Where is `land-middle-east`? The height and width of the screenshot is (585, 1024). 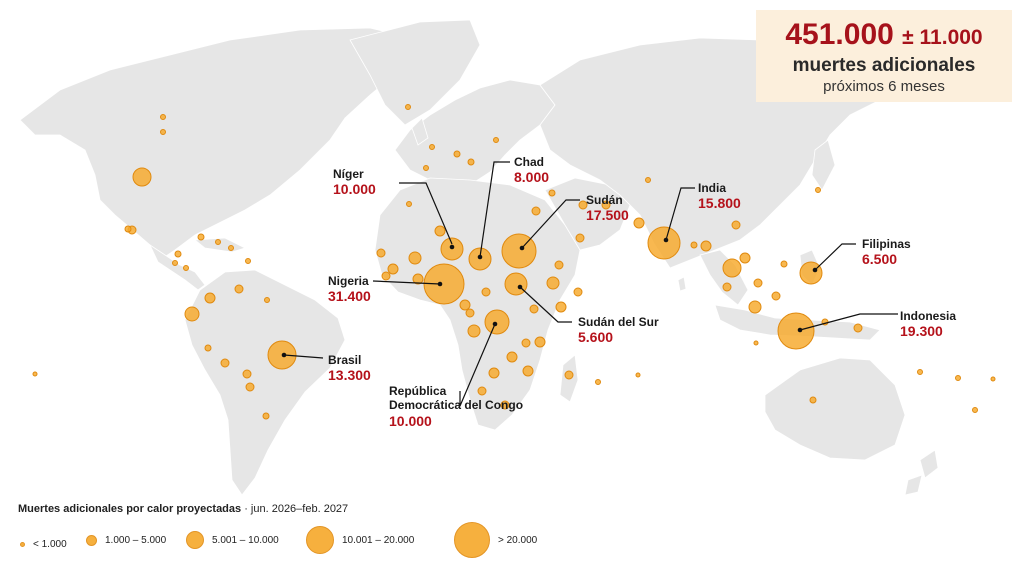 land-middle-east is located at coordinates (587, 214).